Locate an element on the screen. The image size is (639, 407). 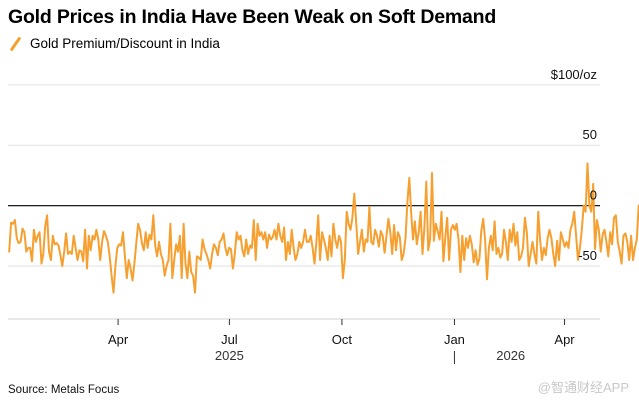
x-tick-label: Jul is located at coordinates (229, 339).